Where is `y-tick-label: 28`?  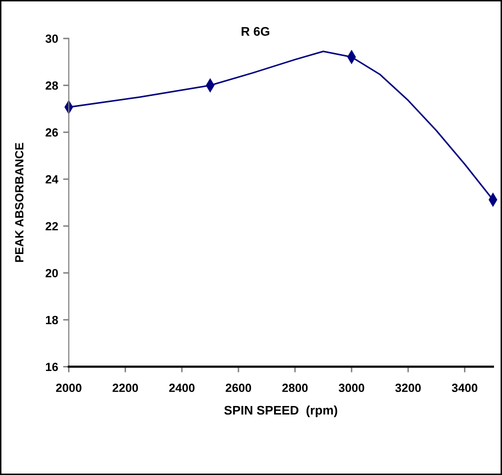
y-tick-label: 28 is located at coordinates (52, 85).